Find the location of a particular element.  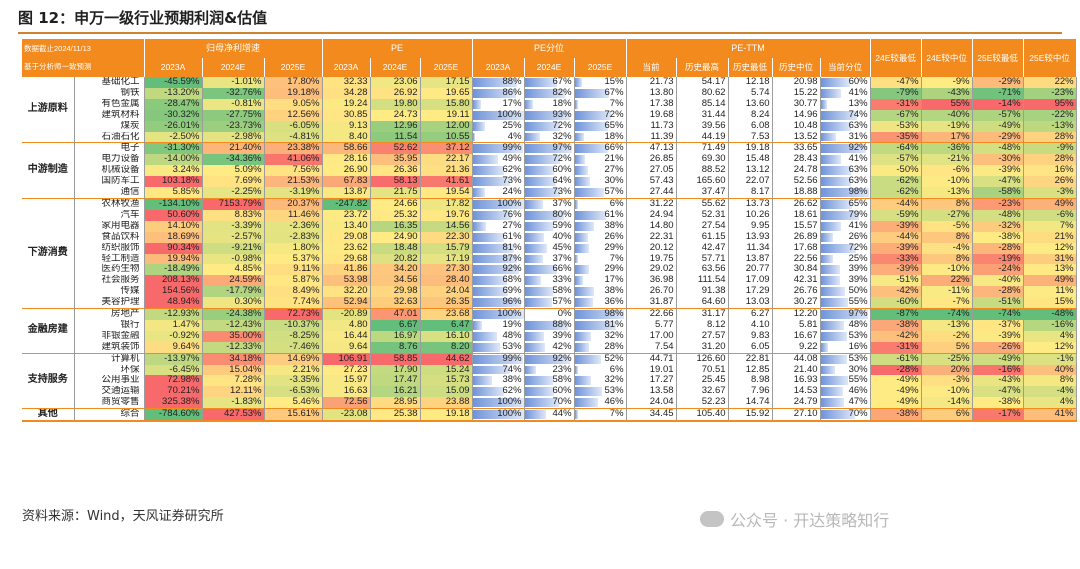

percentile-value: 57% is located at coordinates (614, 192).